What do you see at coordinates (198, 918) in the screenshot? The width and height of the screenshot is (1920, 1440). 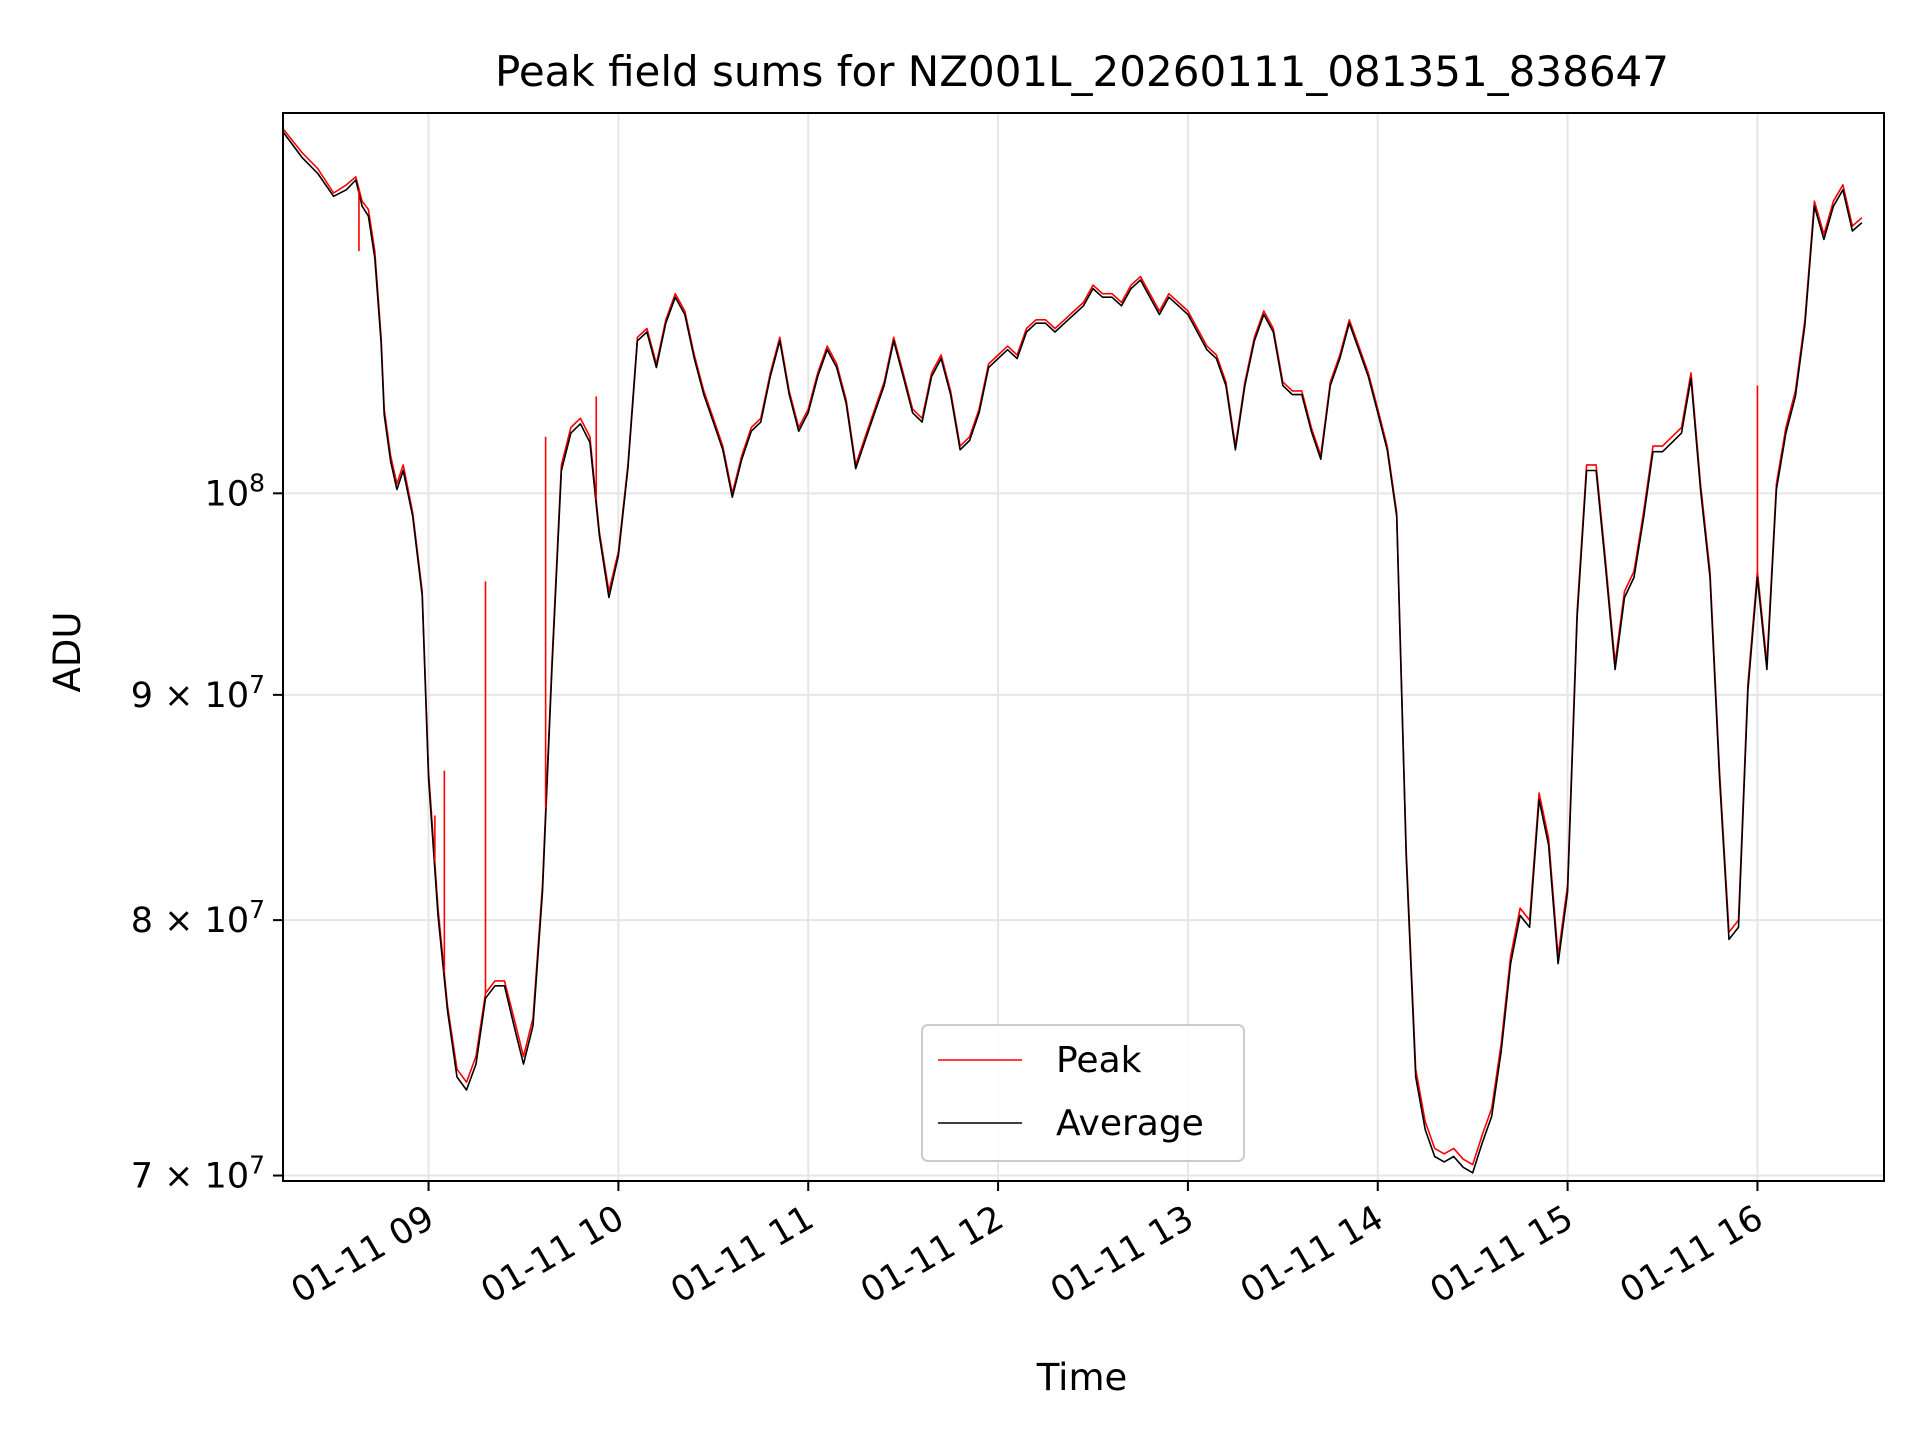 I see `y-tick-label: 8 × 107` at bounding box center [198, 918].